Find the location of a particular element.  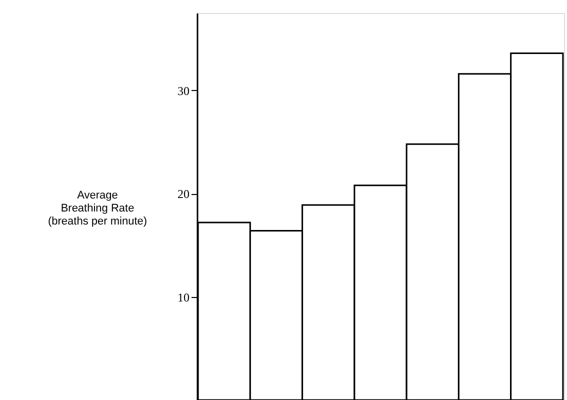

y-tick-label: 10 is located at coordinates (184, 297).